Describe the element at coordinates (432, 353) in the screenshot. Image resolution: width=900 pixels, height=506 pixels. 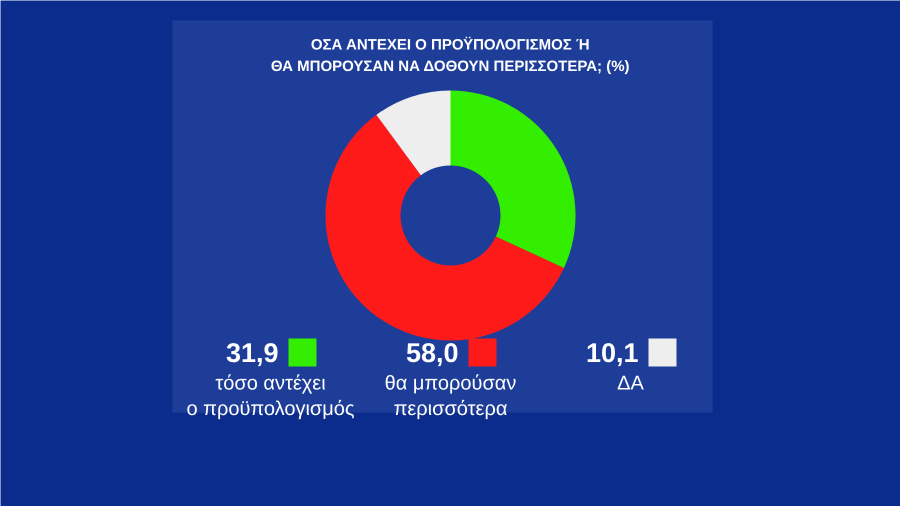
I see `data-label: 58,0` at that location.